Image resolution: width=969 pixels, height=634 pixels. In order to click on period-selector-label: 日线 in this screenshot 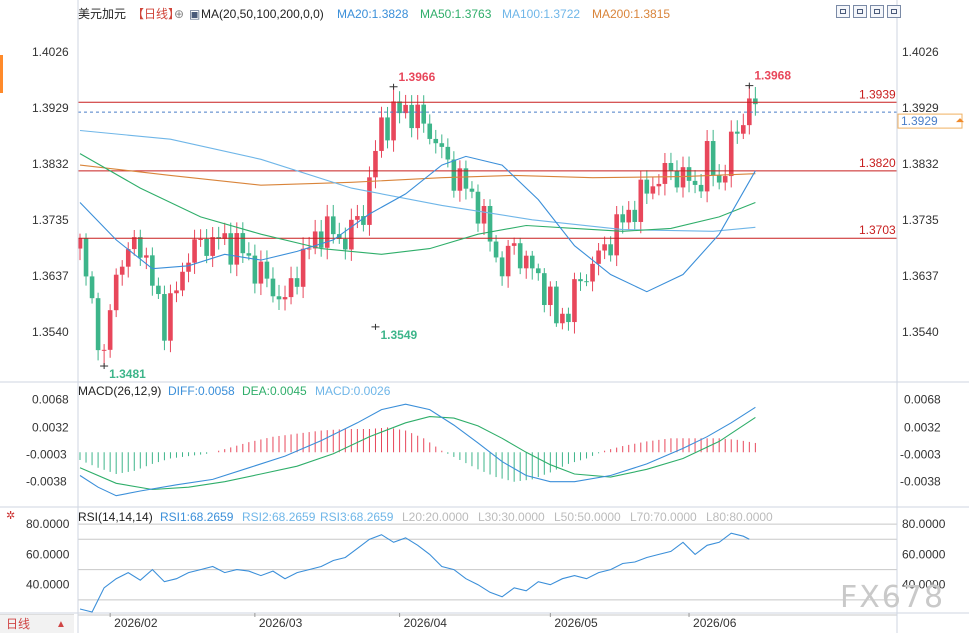, I will do `click(18, 624)`.